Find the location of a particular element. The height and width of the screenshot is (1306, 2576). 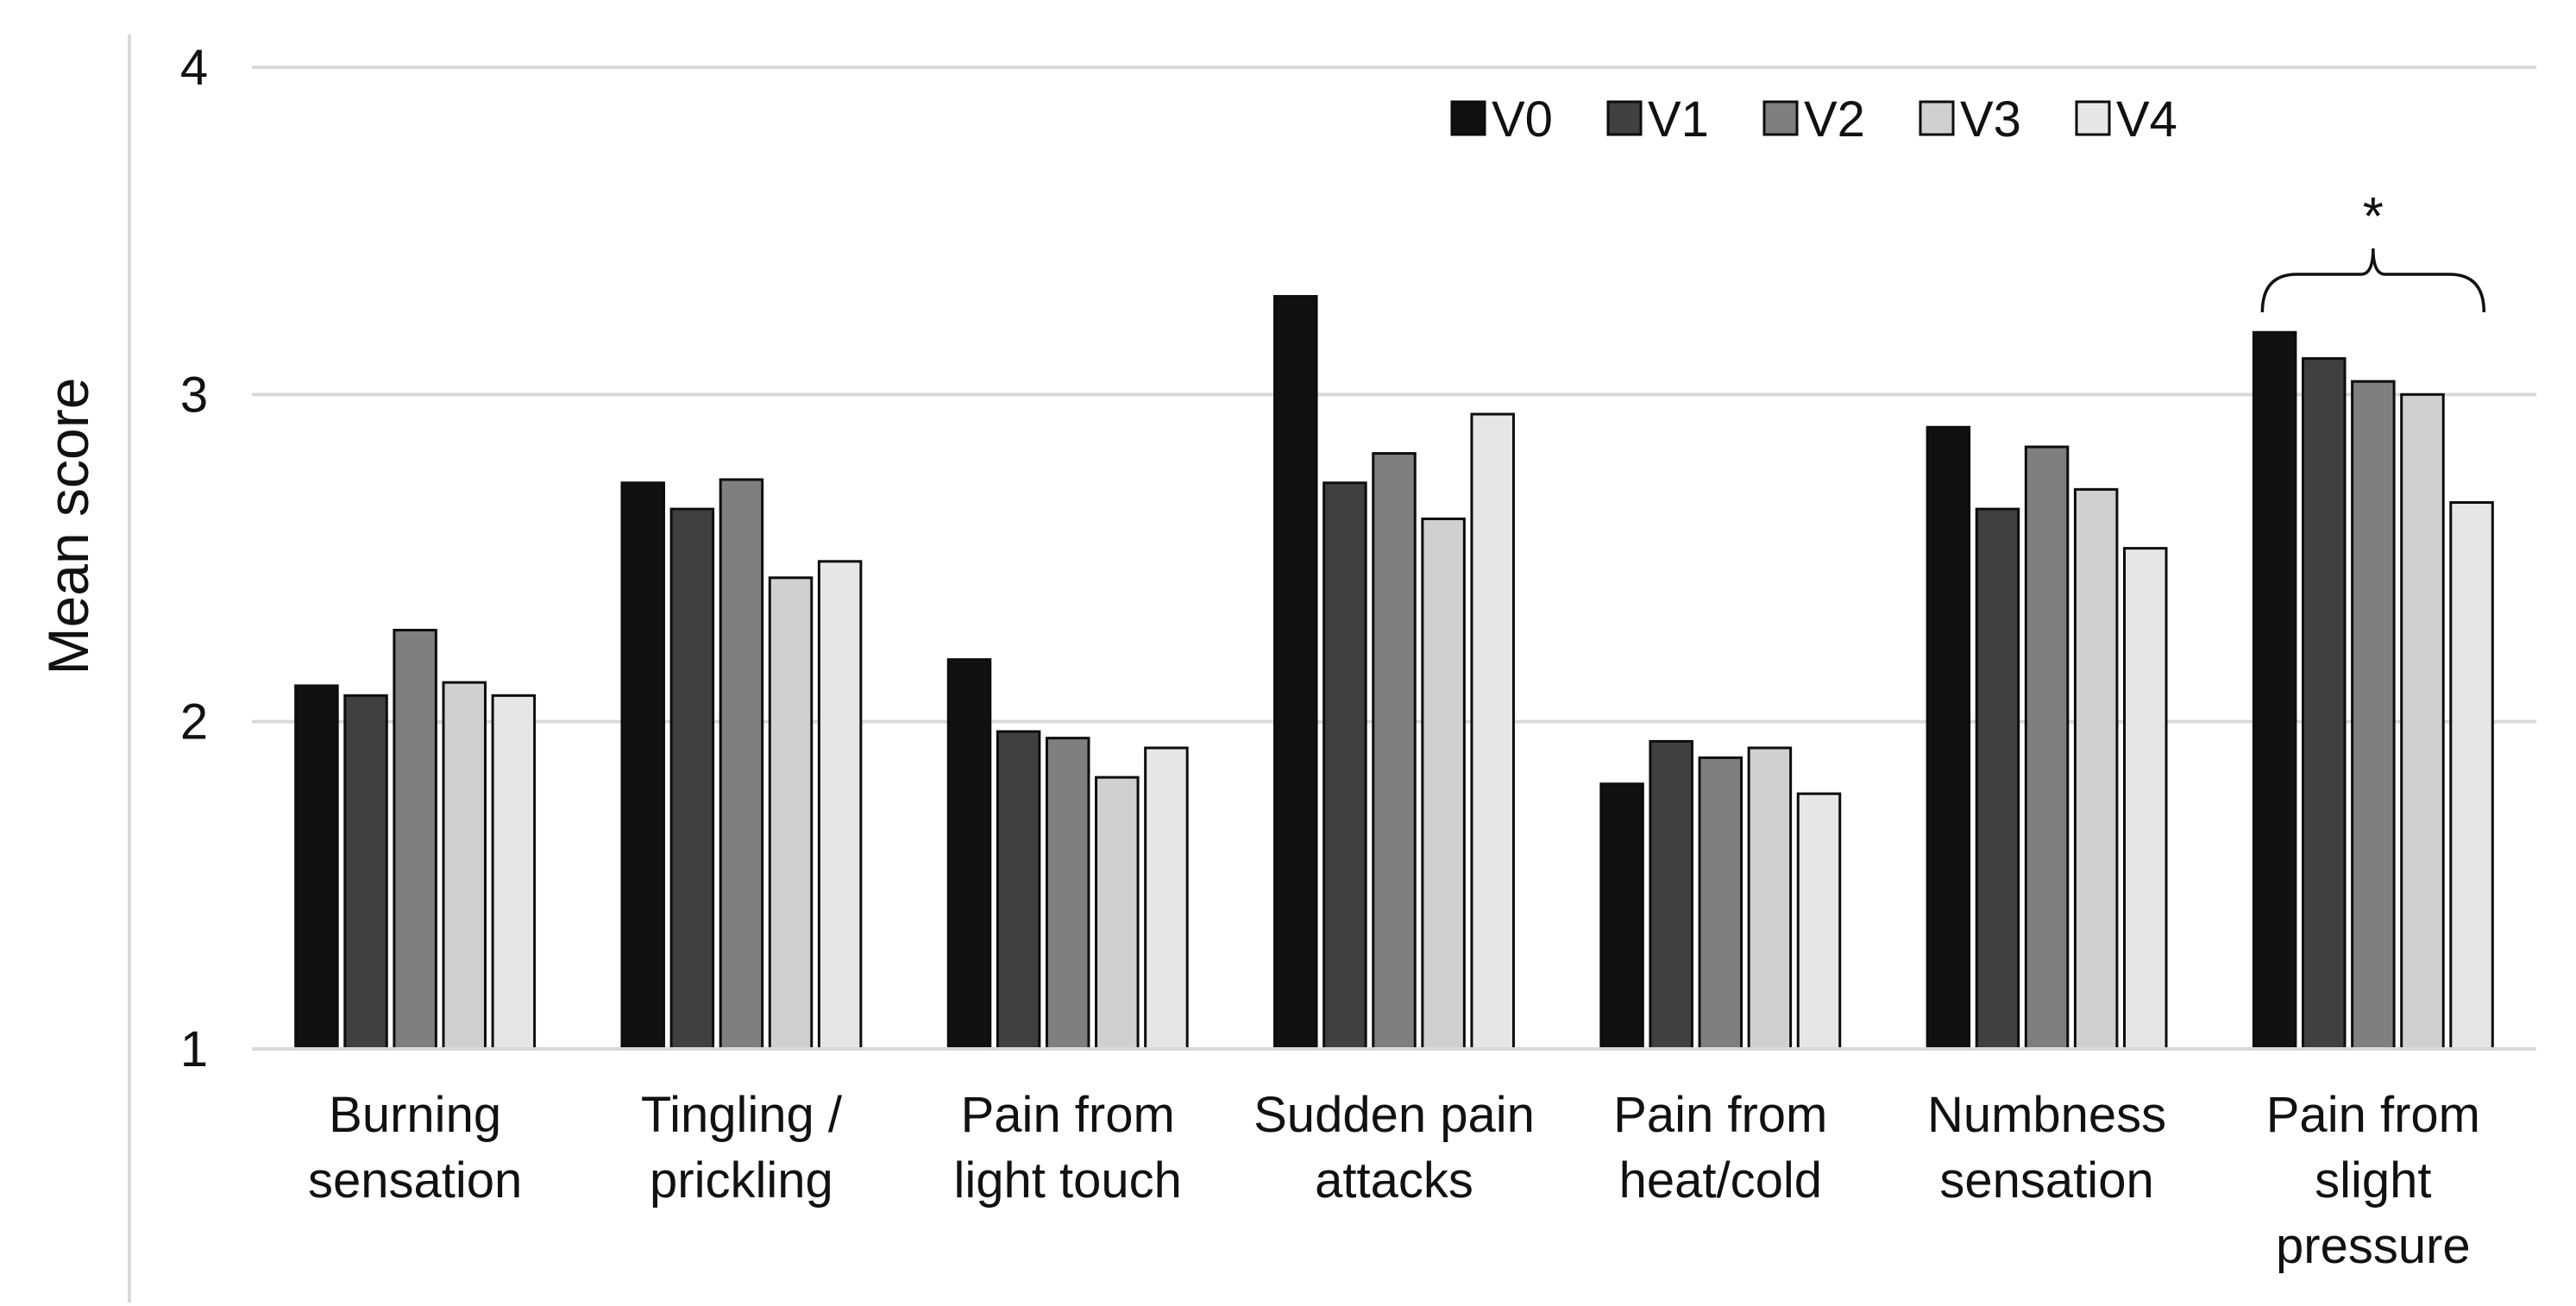

y-tick-label: 4 is located at coordinates (194, 68).